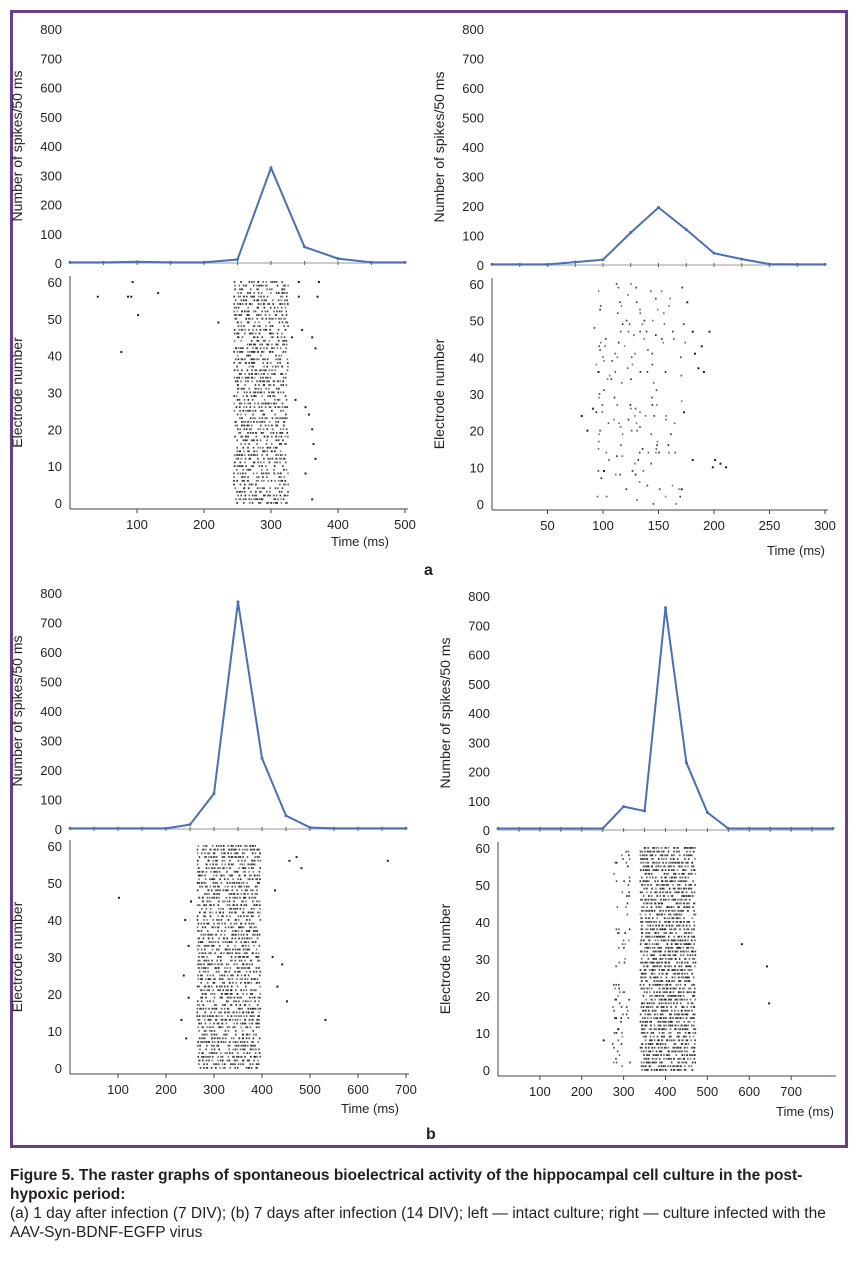 The image size is (862, 1271). What do you see at coordinates (770, 525) in the screenshot?
I see `raster-xtick-label: 250` at bounding box center [770, 525].